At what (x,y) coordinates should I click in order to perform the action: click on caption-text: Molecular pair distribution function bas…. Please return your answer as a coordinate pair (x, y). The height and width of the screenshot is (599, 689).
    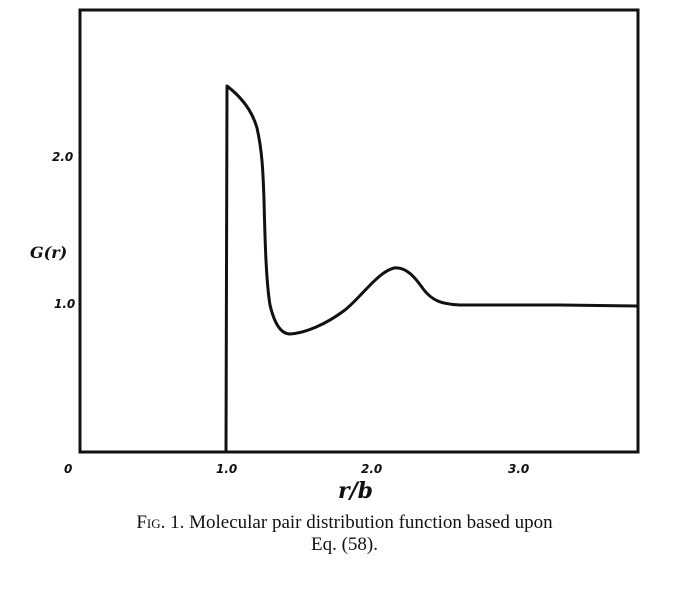
    Looking at the image, I should click on (368, 522).